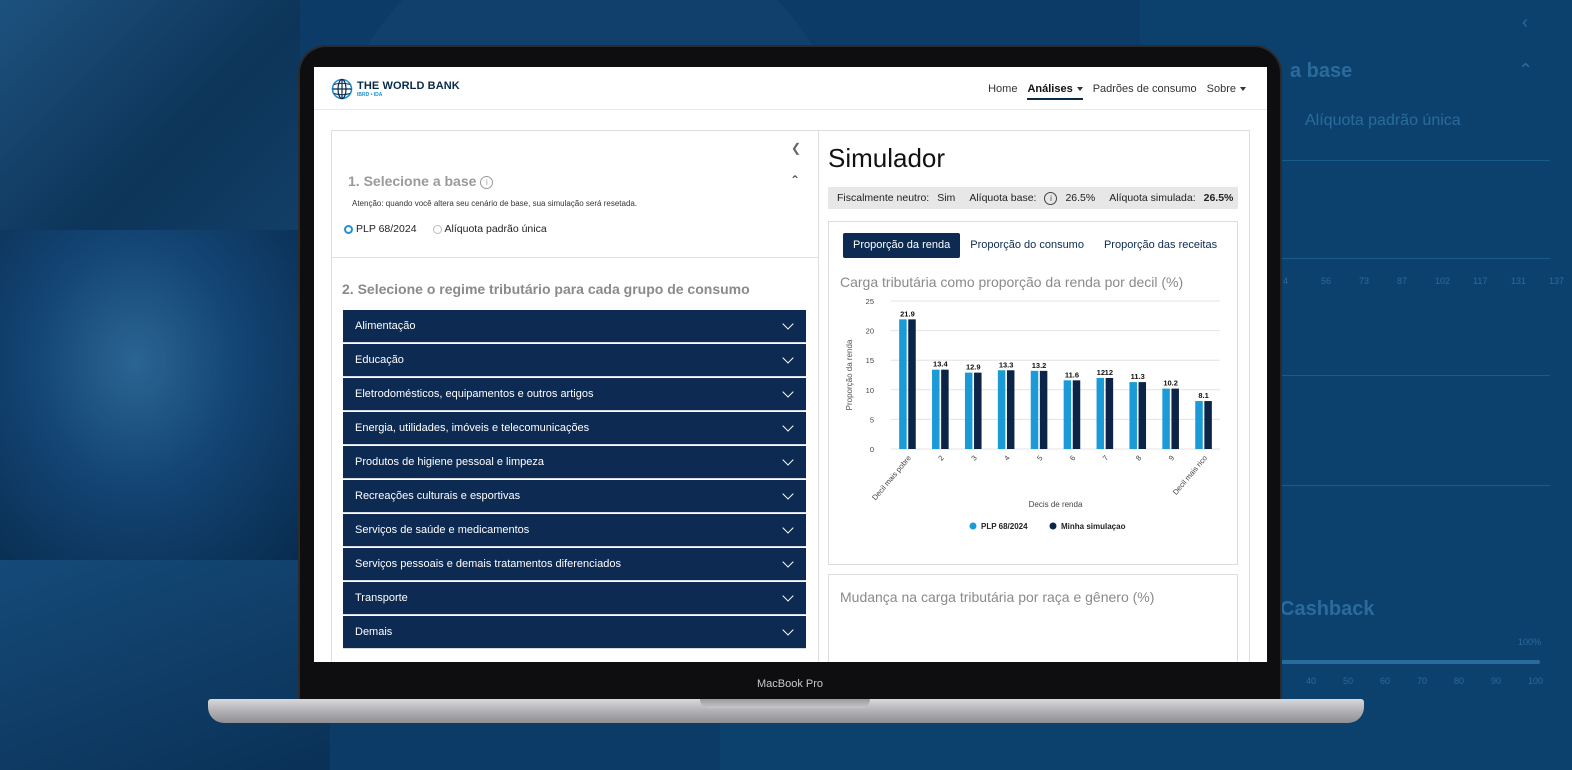 This screenshot has height=770, width=1572. What do you see at coordinates (574, 326) in the screenshot?
I see `accordion-item-alimentacao: Alimentação` at bounding box center [574, 326].